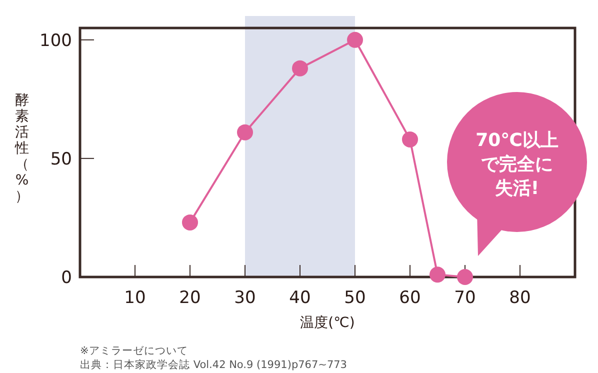 This screenshot has width=598, height=373. I want to click on annotation: 70℃以上で完全に失活!, so click(517, 164).